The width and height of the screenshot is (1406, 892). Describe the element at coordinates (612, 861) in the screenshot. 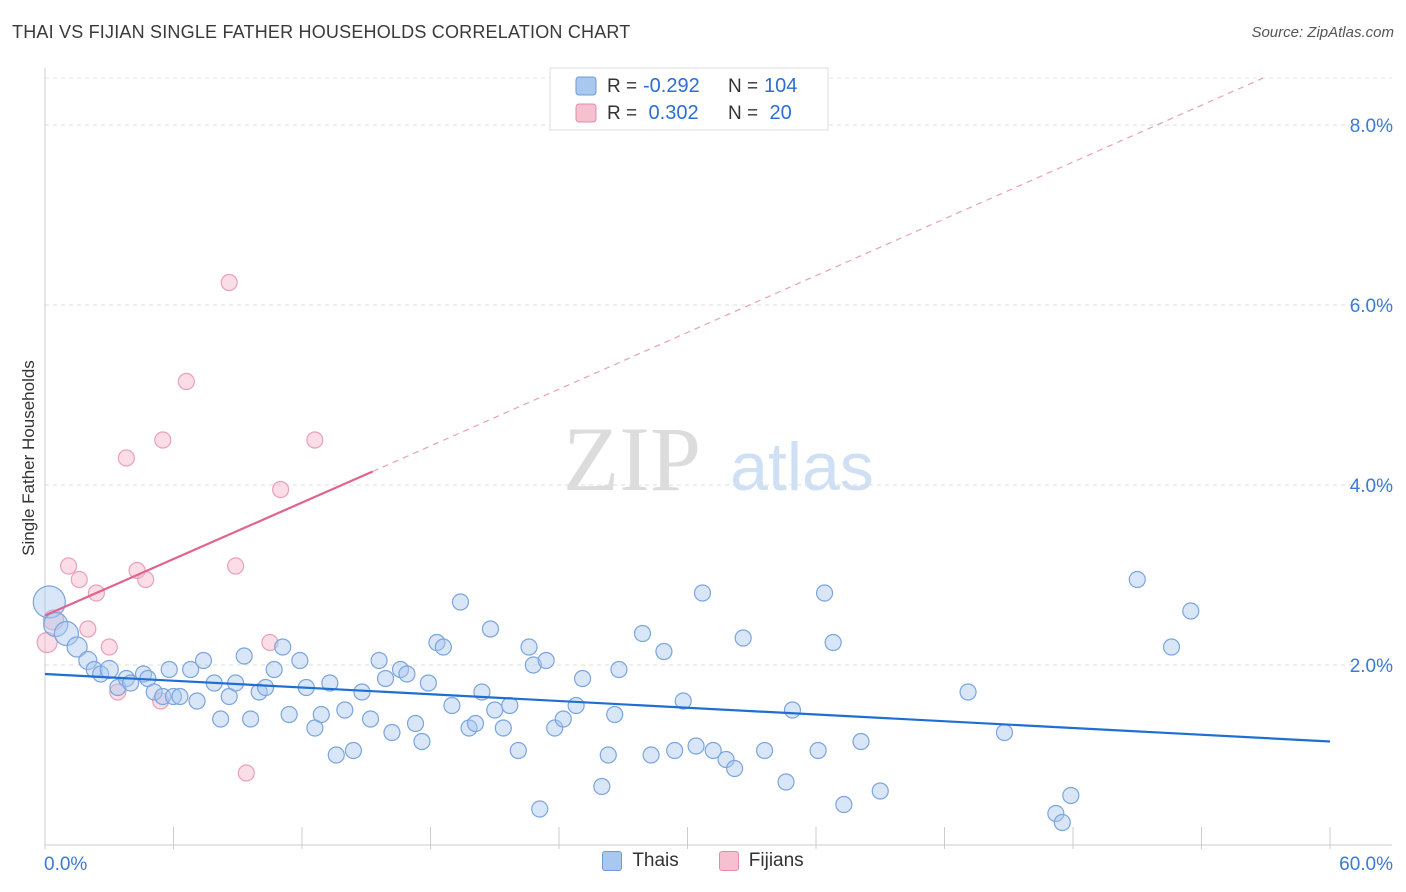

I see `thais-swatch` at that location.